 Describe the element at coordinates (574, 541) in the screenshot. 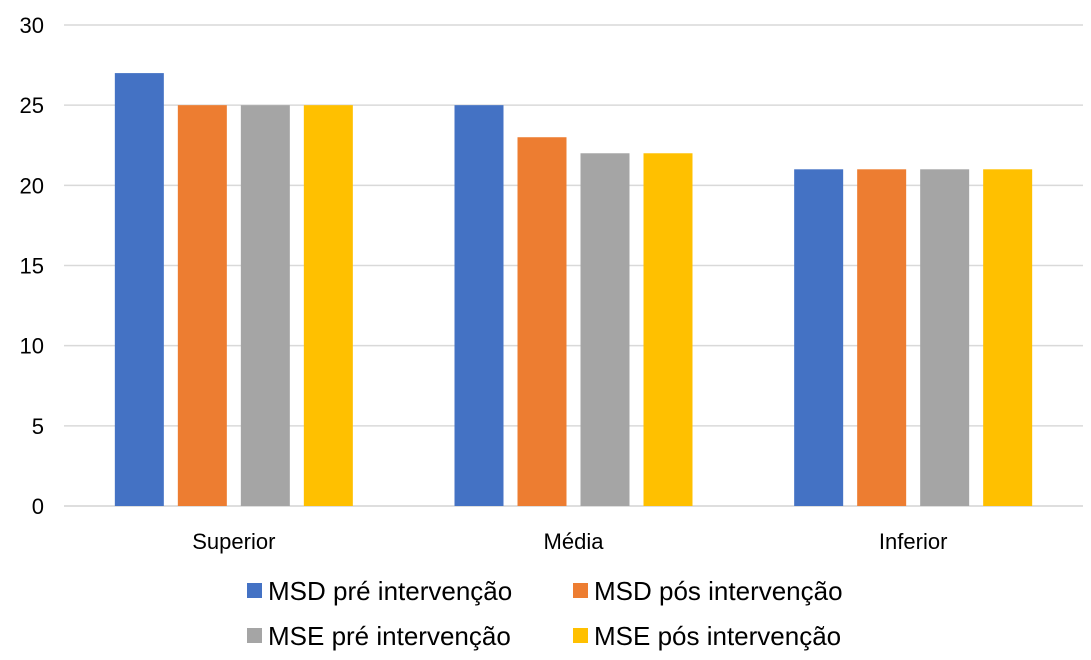

I see `x-category-label: Média` at that location.